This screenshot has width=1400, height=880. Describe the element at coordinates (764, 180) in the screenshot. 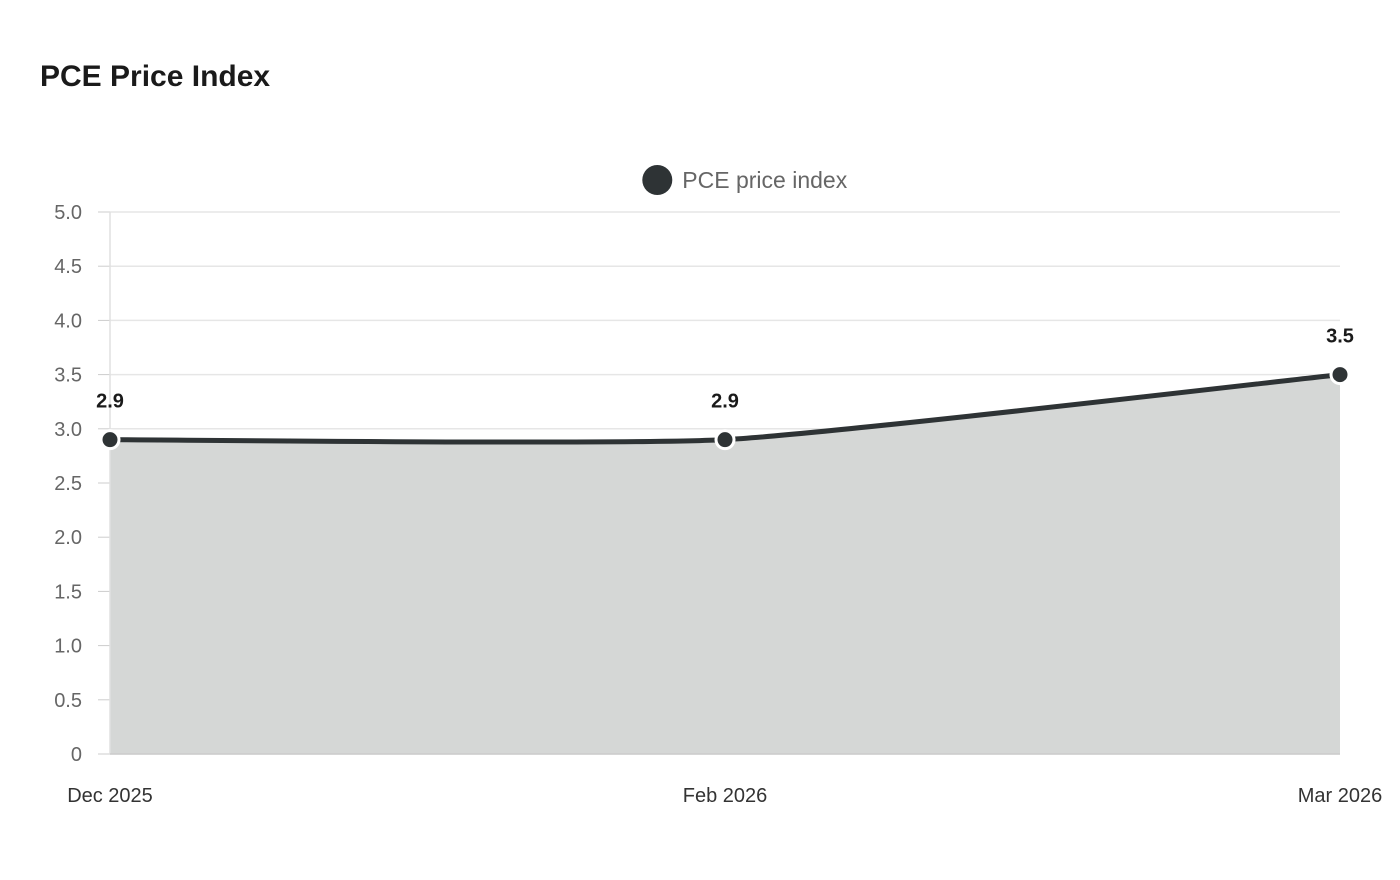

I see `legend-label: PCE price index` at that location.